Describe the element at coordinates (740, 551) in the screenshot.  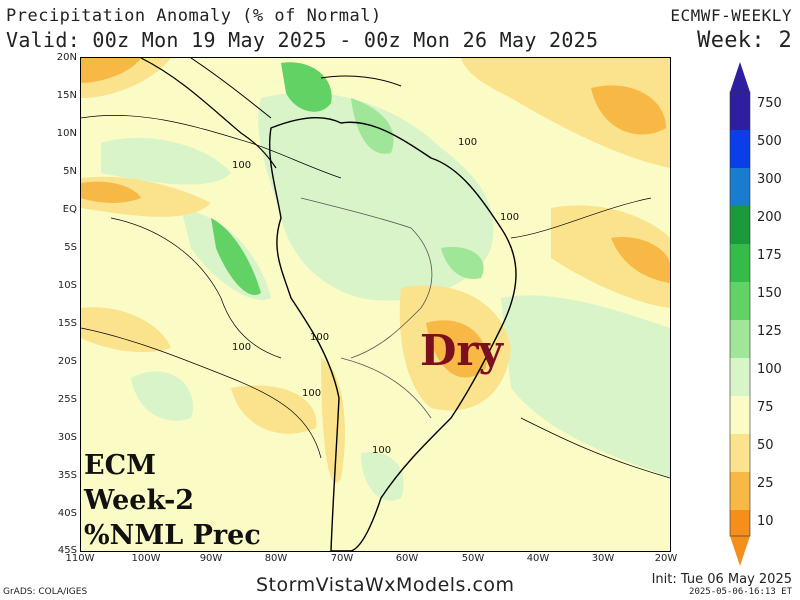
I see `legend-arrow-bottom` at that location.